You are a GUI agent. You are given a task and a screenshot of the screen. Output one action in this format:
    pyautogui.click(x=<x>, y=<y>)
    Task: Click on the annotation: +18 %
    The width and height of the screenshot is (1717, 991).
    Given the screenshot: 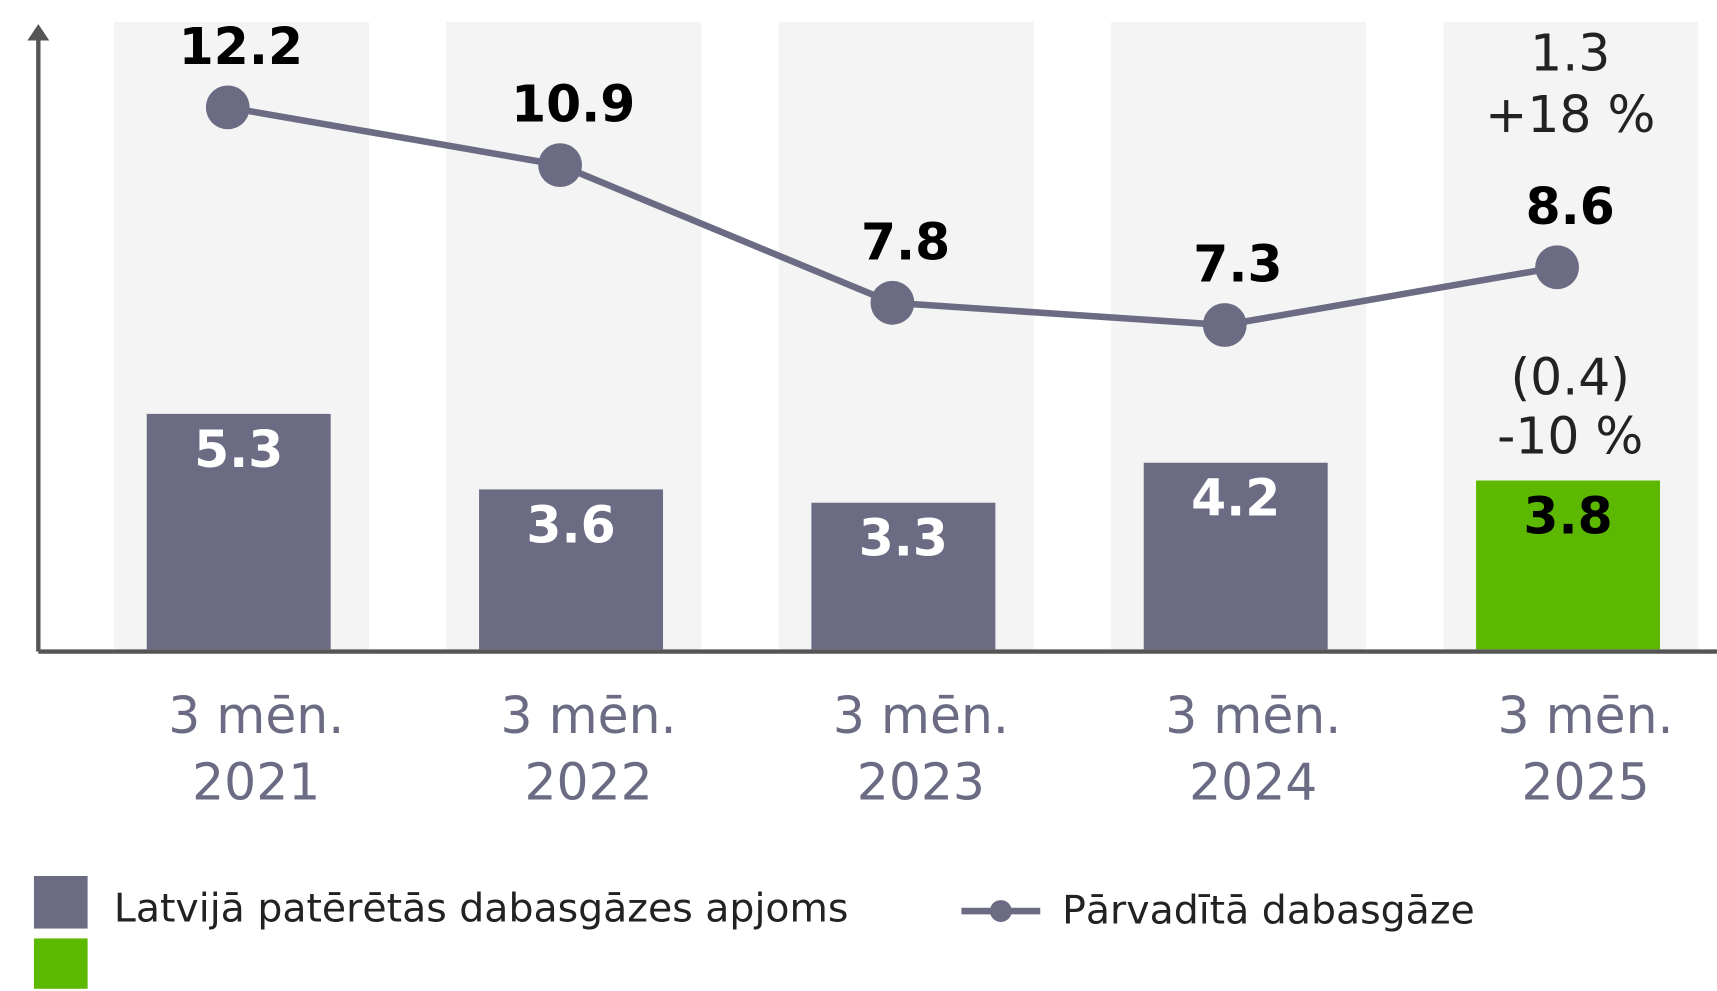 What is the action you would take?
    pyautogui.click(x=1570, y=114)
    